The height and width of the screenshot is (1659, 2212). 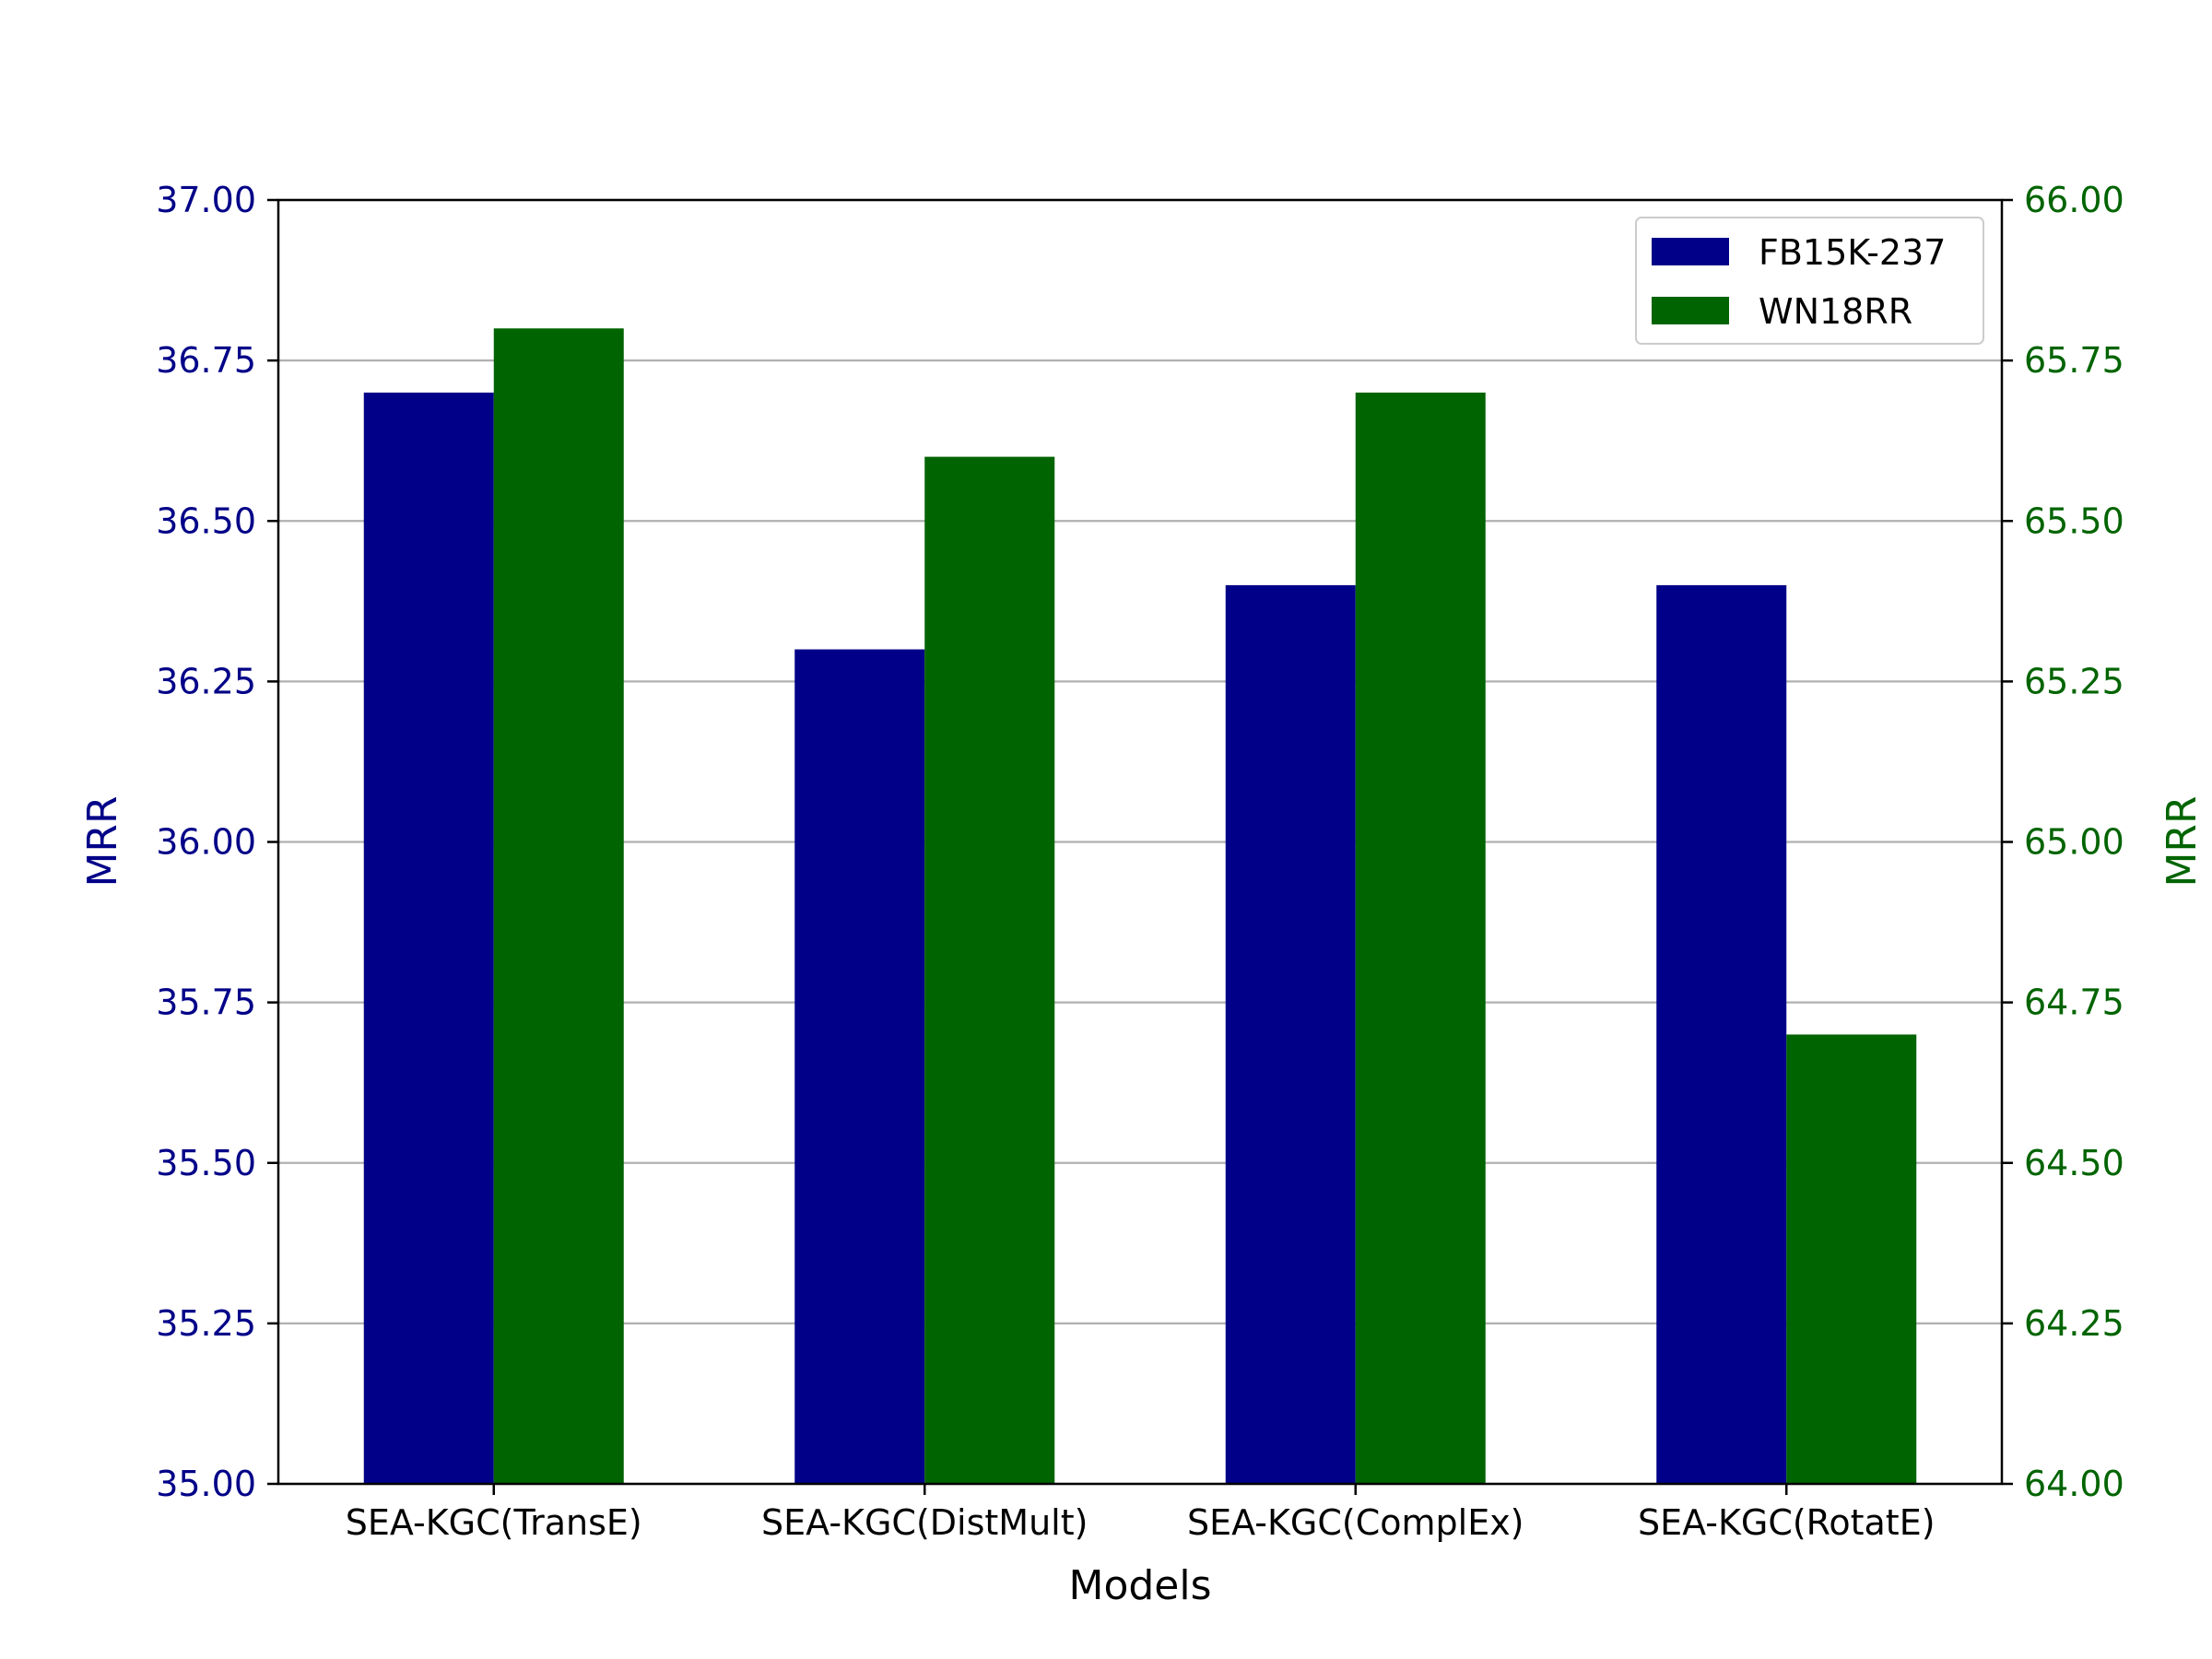 What do you see at coordinates (206, 1484) in the screenshot?
I see `left-tick-label: 35.00` at bounding box center [206, 1484].